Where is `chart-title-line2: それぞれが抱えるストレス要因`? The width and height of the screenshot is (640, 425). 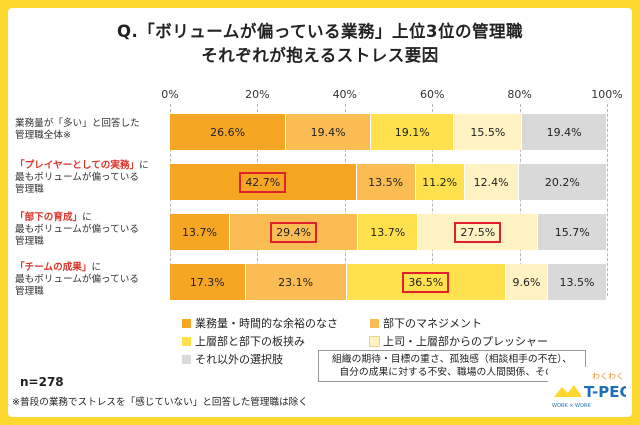
chart-title-line2: それぞれが抱えるストレス要因 is located at coordinates (320, 55).